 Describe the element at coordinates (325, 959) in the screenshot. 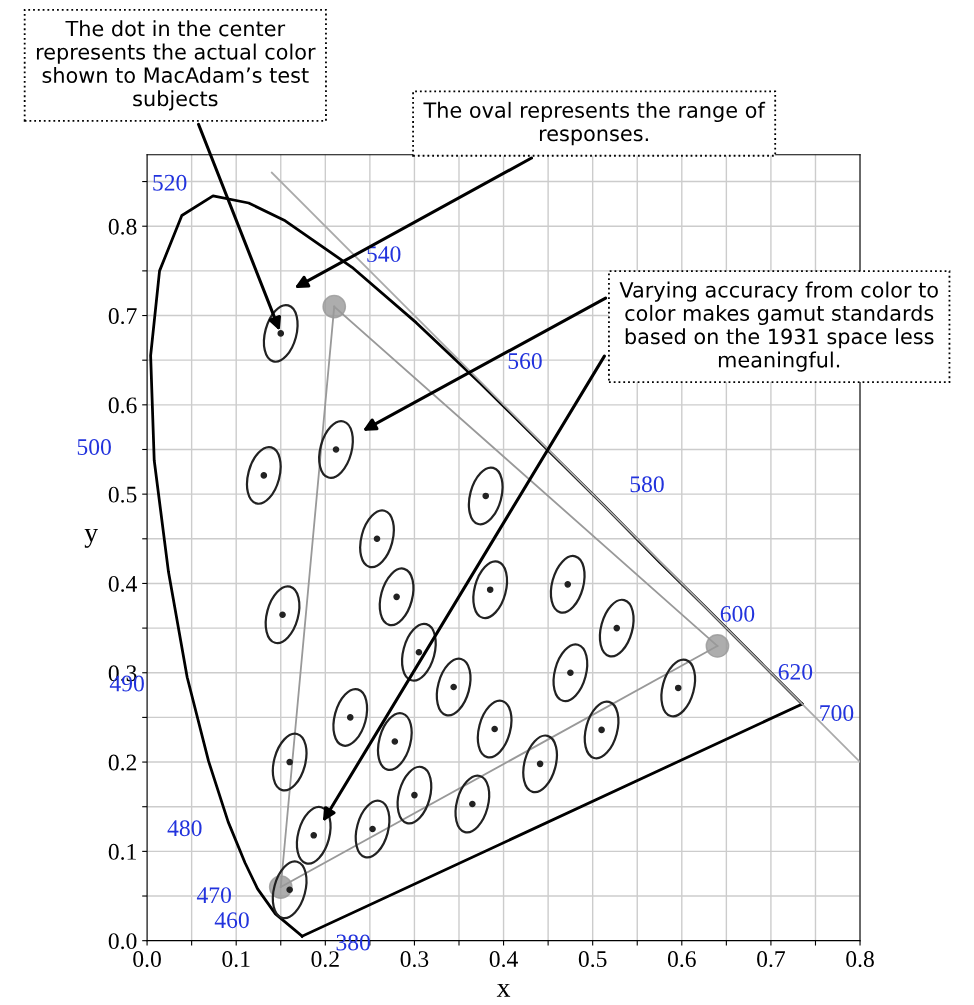

I see `x-tick-label: 0.2` at that location.